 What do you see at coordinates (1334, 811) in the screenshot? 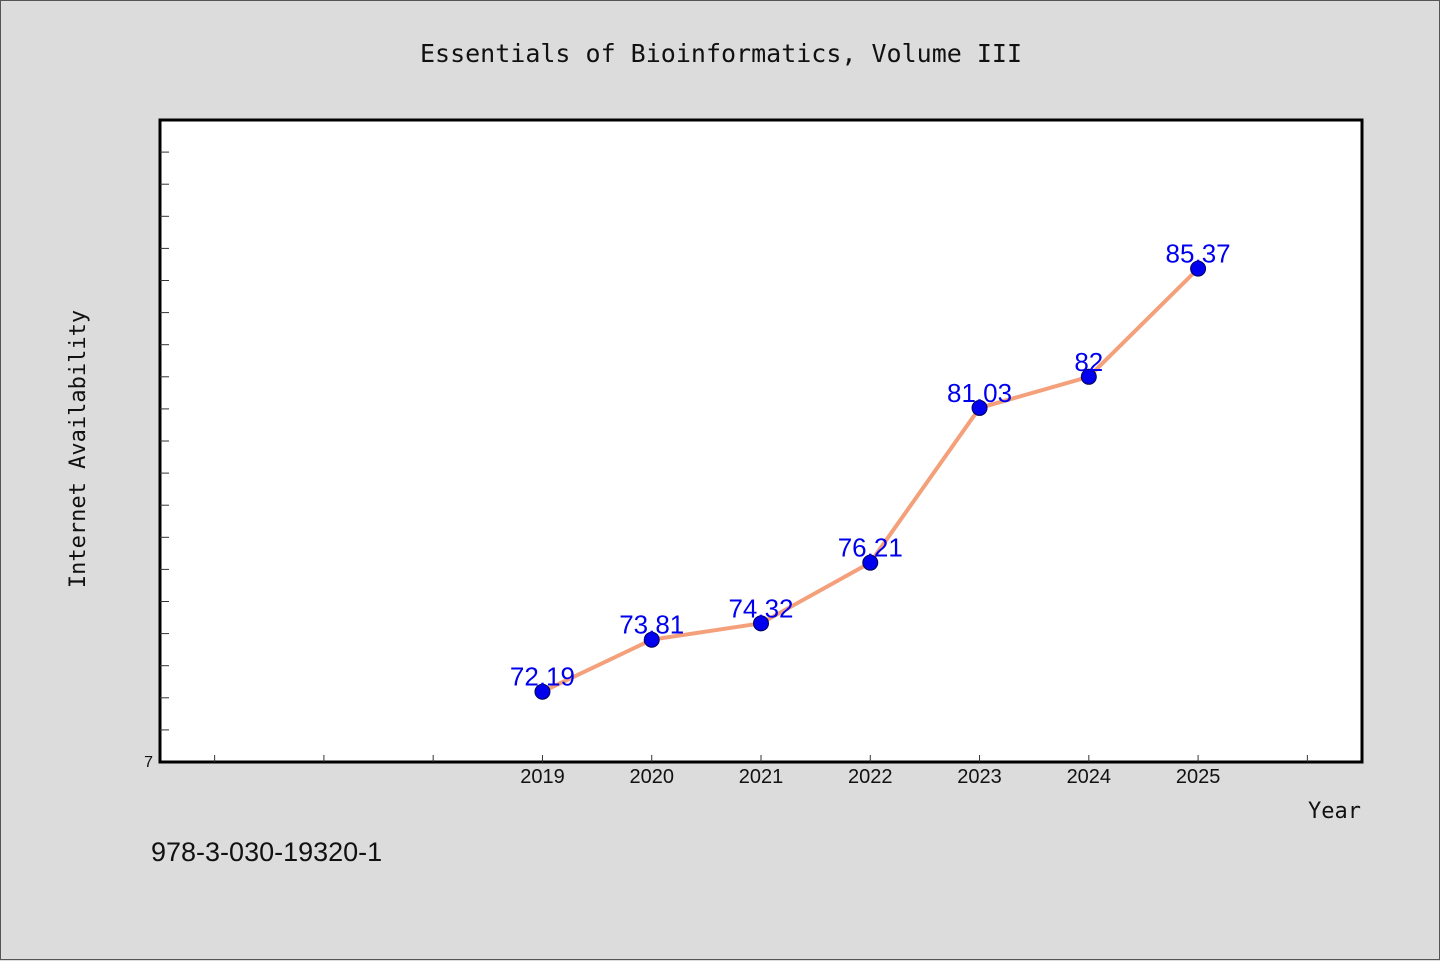
I see `x-axis-label: Year` at bounding box center [1334, 811].